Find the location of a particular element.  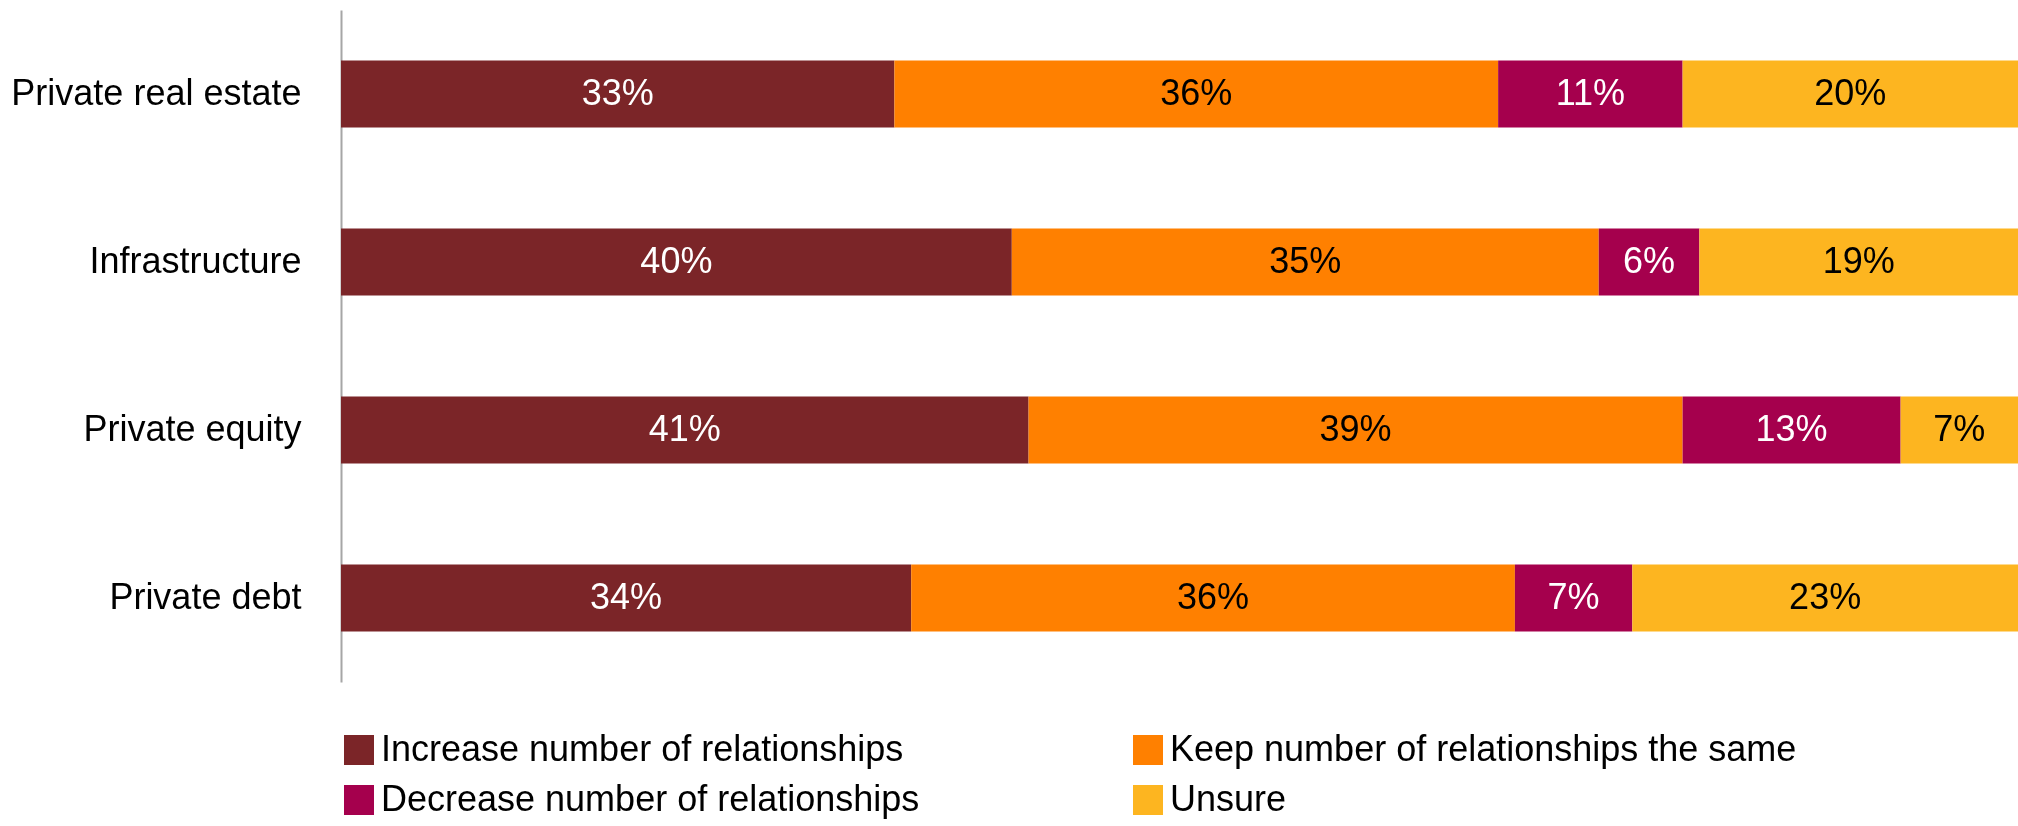

data-label: 6% is located at coordinates (1649, 260).